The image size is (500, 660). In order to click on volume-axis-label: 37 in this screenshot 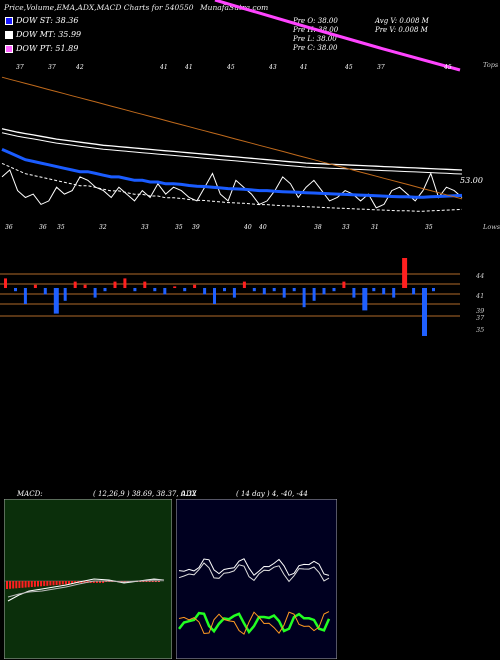, I will do `click(480, 318)`.